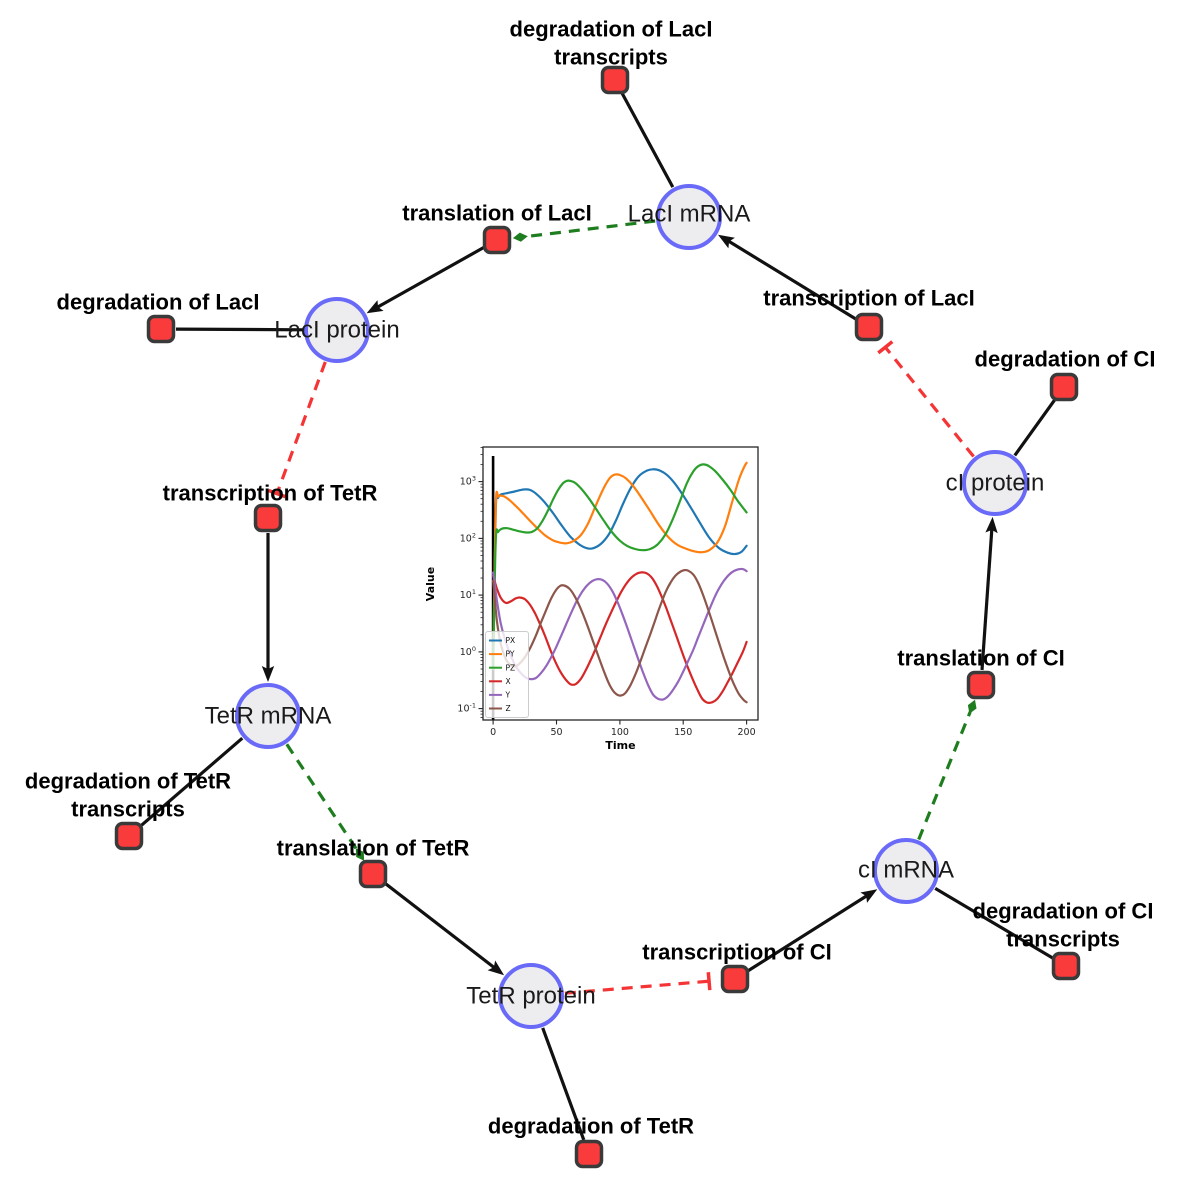 The image size is (1189, 1200). What do you see at coordinates (1066, 966) in the screenshot?
I see `reaction-node-deg_ci_tx` at bounding box center [1066, 966].